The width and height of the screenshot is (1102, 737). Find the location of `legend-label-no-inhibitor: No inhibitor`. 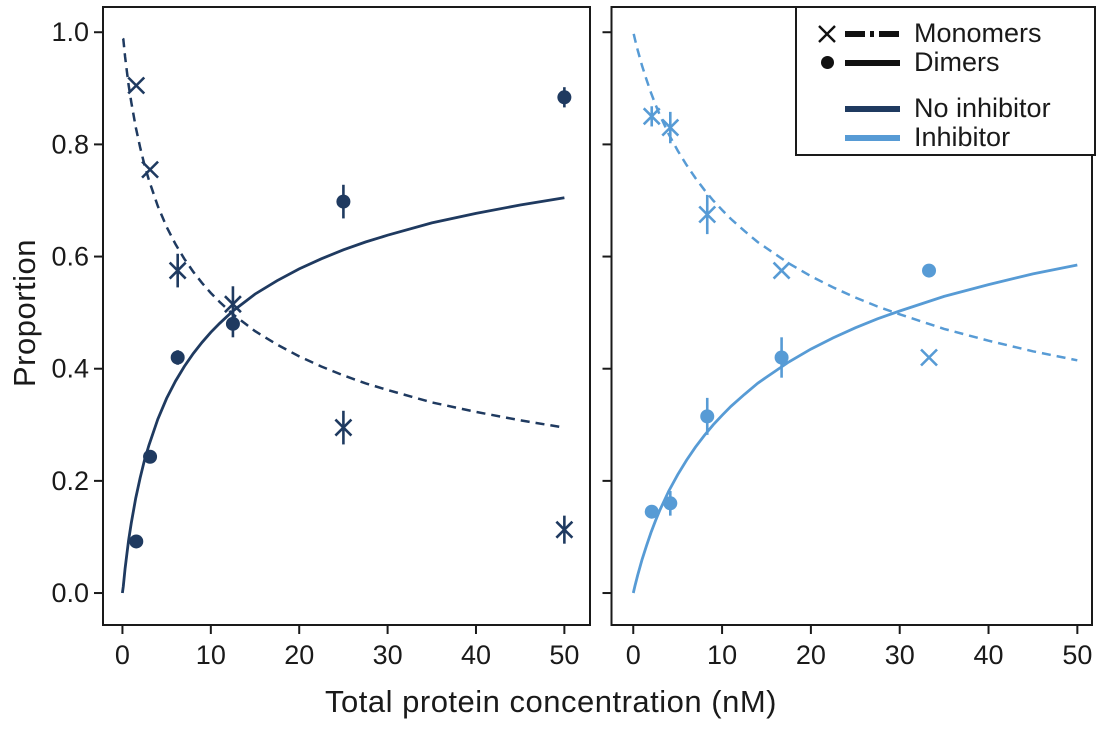

legend-label-no-inhibitor: No inhibitor is located at coordinates (982, 108).